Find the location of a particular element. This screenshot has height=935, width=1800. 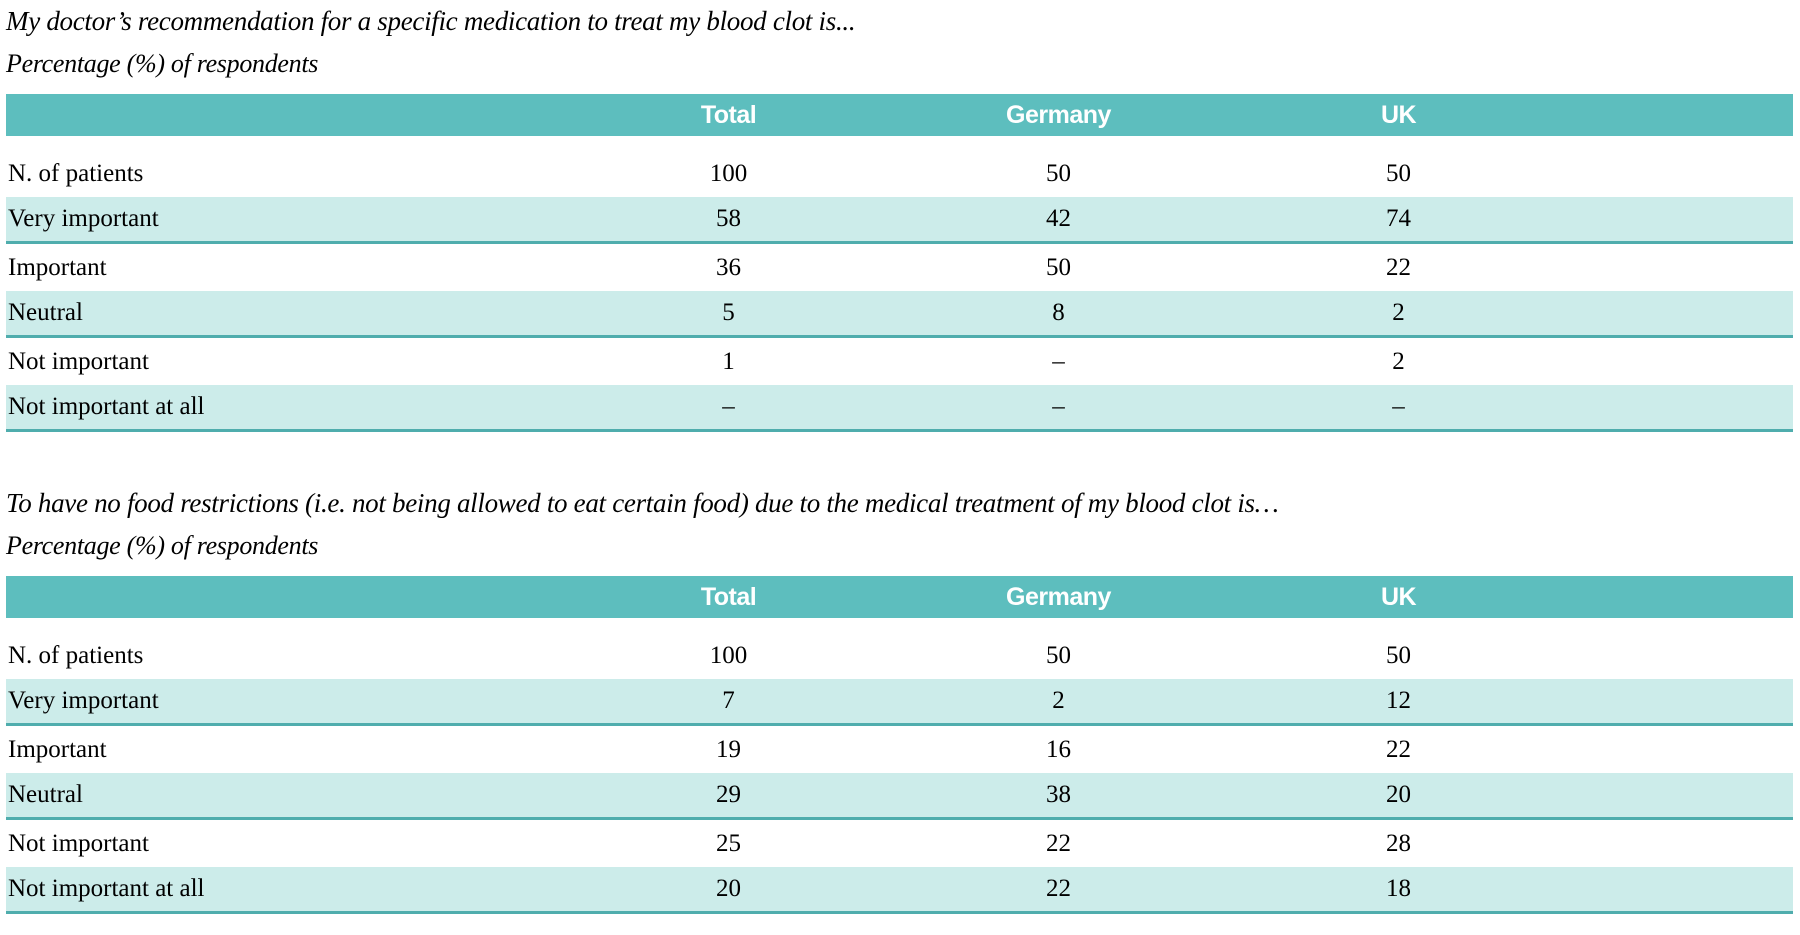

table-row: Important 36 50 22 is located at coordinates (899, 267).